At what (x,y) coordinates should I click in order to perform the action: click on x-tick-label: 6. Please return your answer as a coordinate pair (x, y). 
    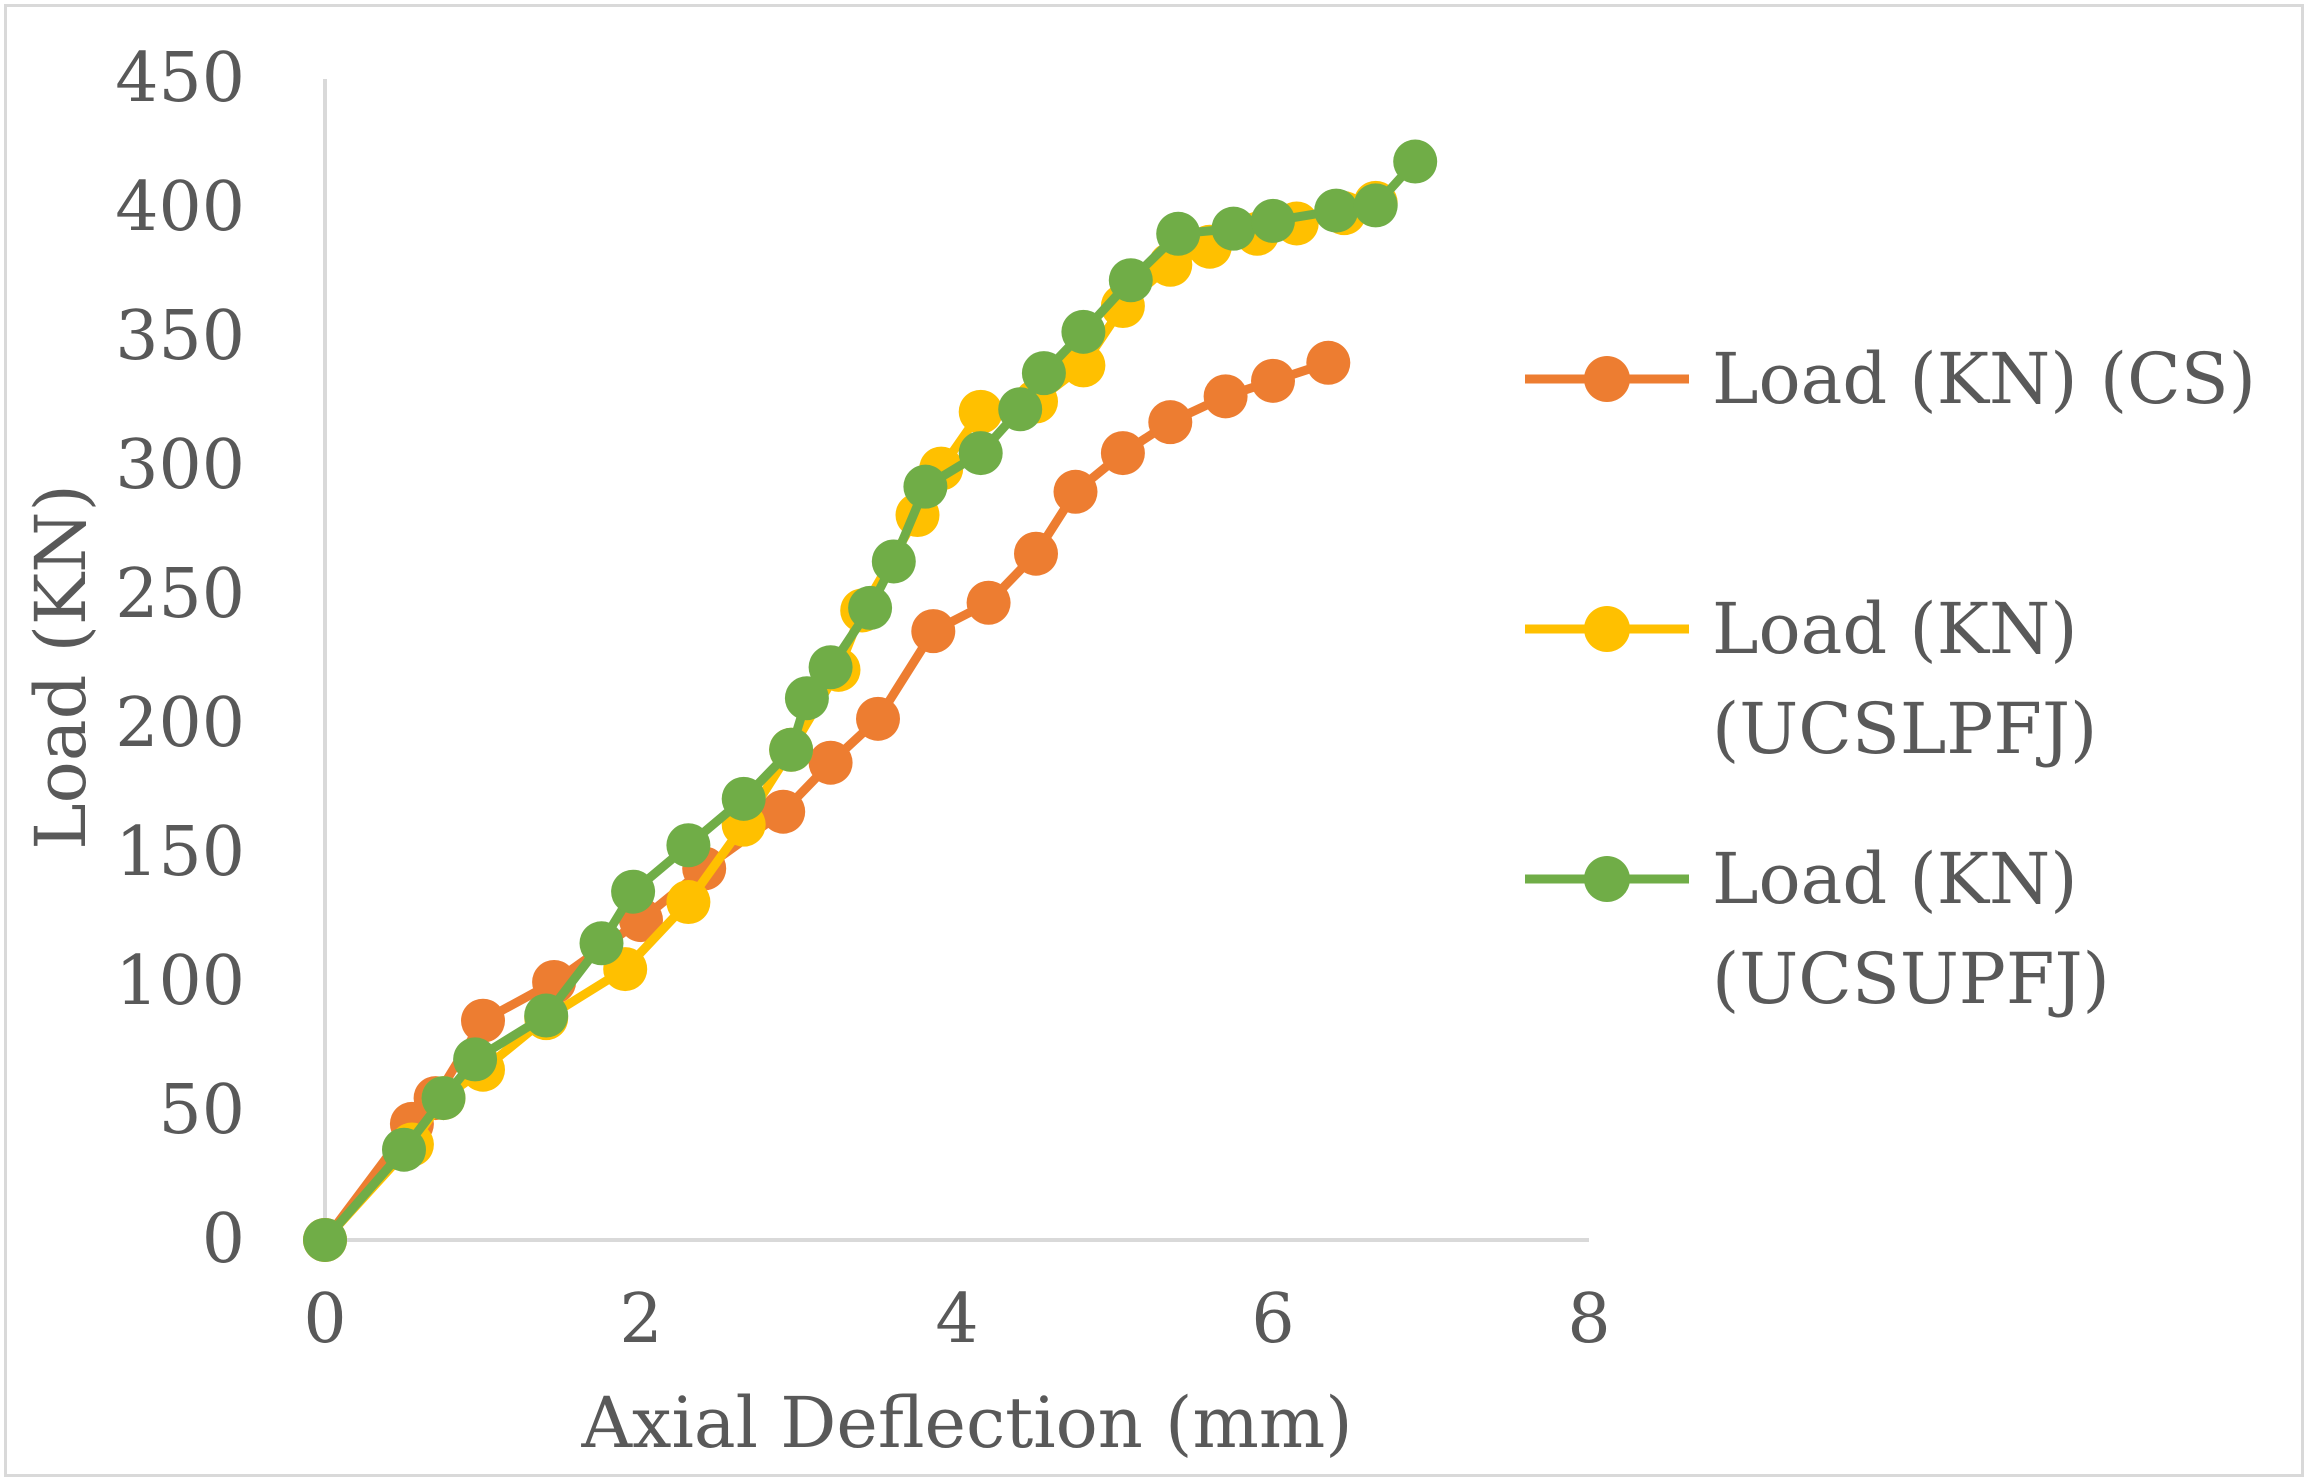
    Looking at the image, I should click on (1272, 1319).